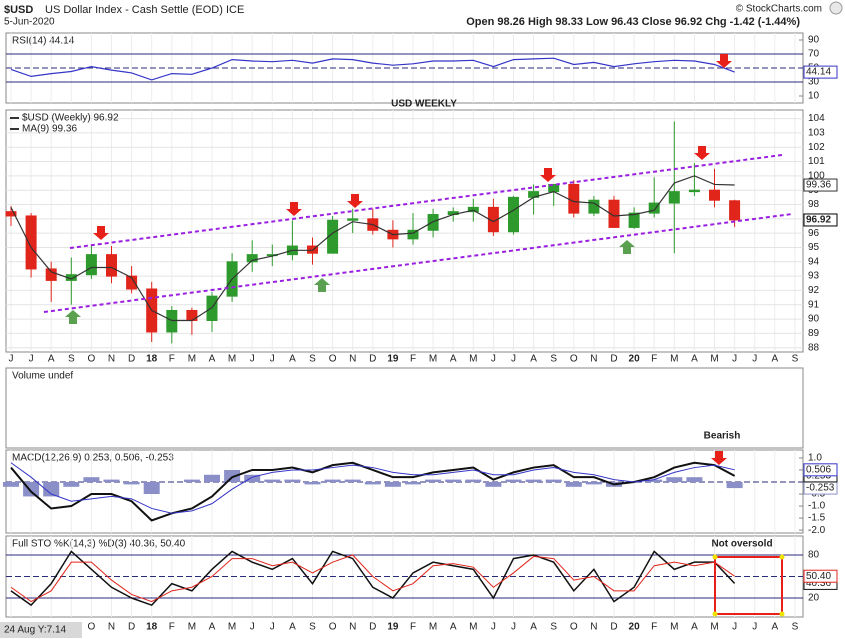 The width and height of the screenshot is (845, 639). What do you see at coordinates (814, 82) in the screenshot?
I see `y-tick-label: 30` at bounding box center [814, 82].